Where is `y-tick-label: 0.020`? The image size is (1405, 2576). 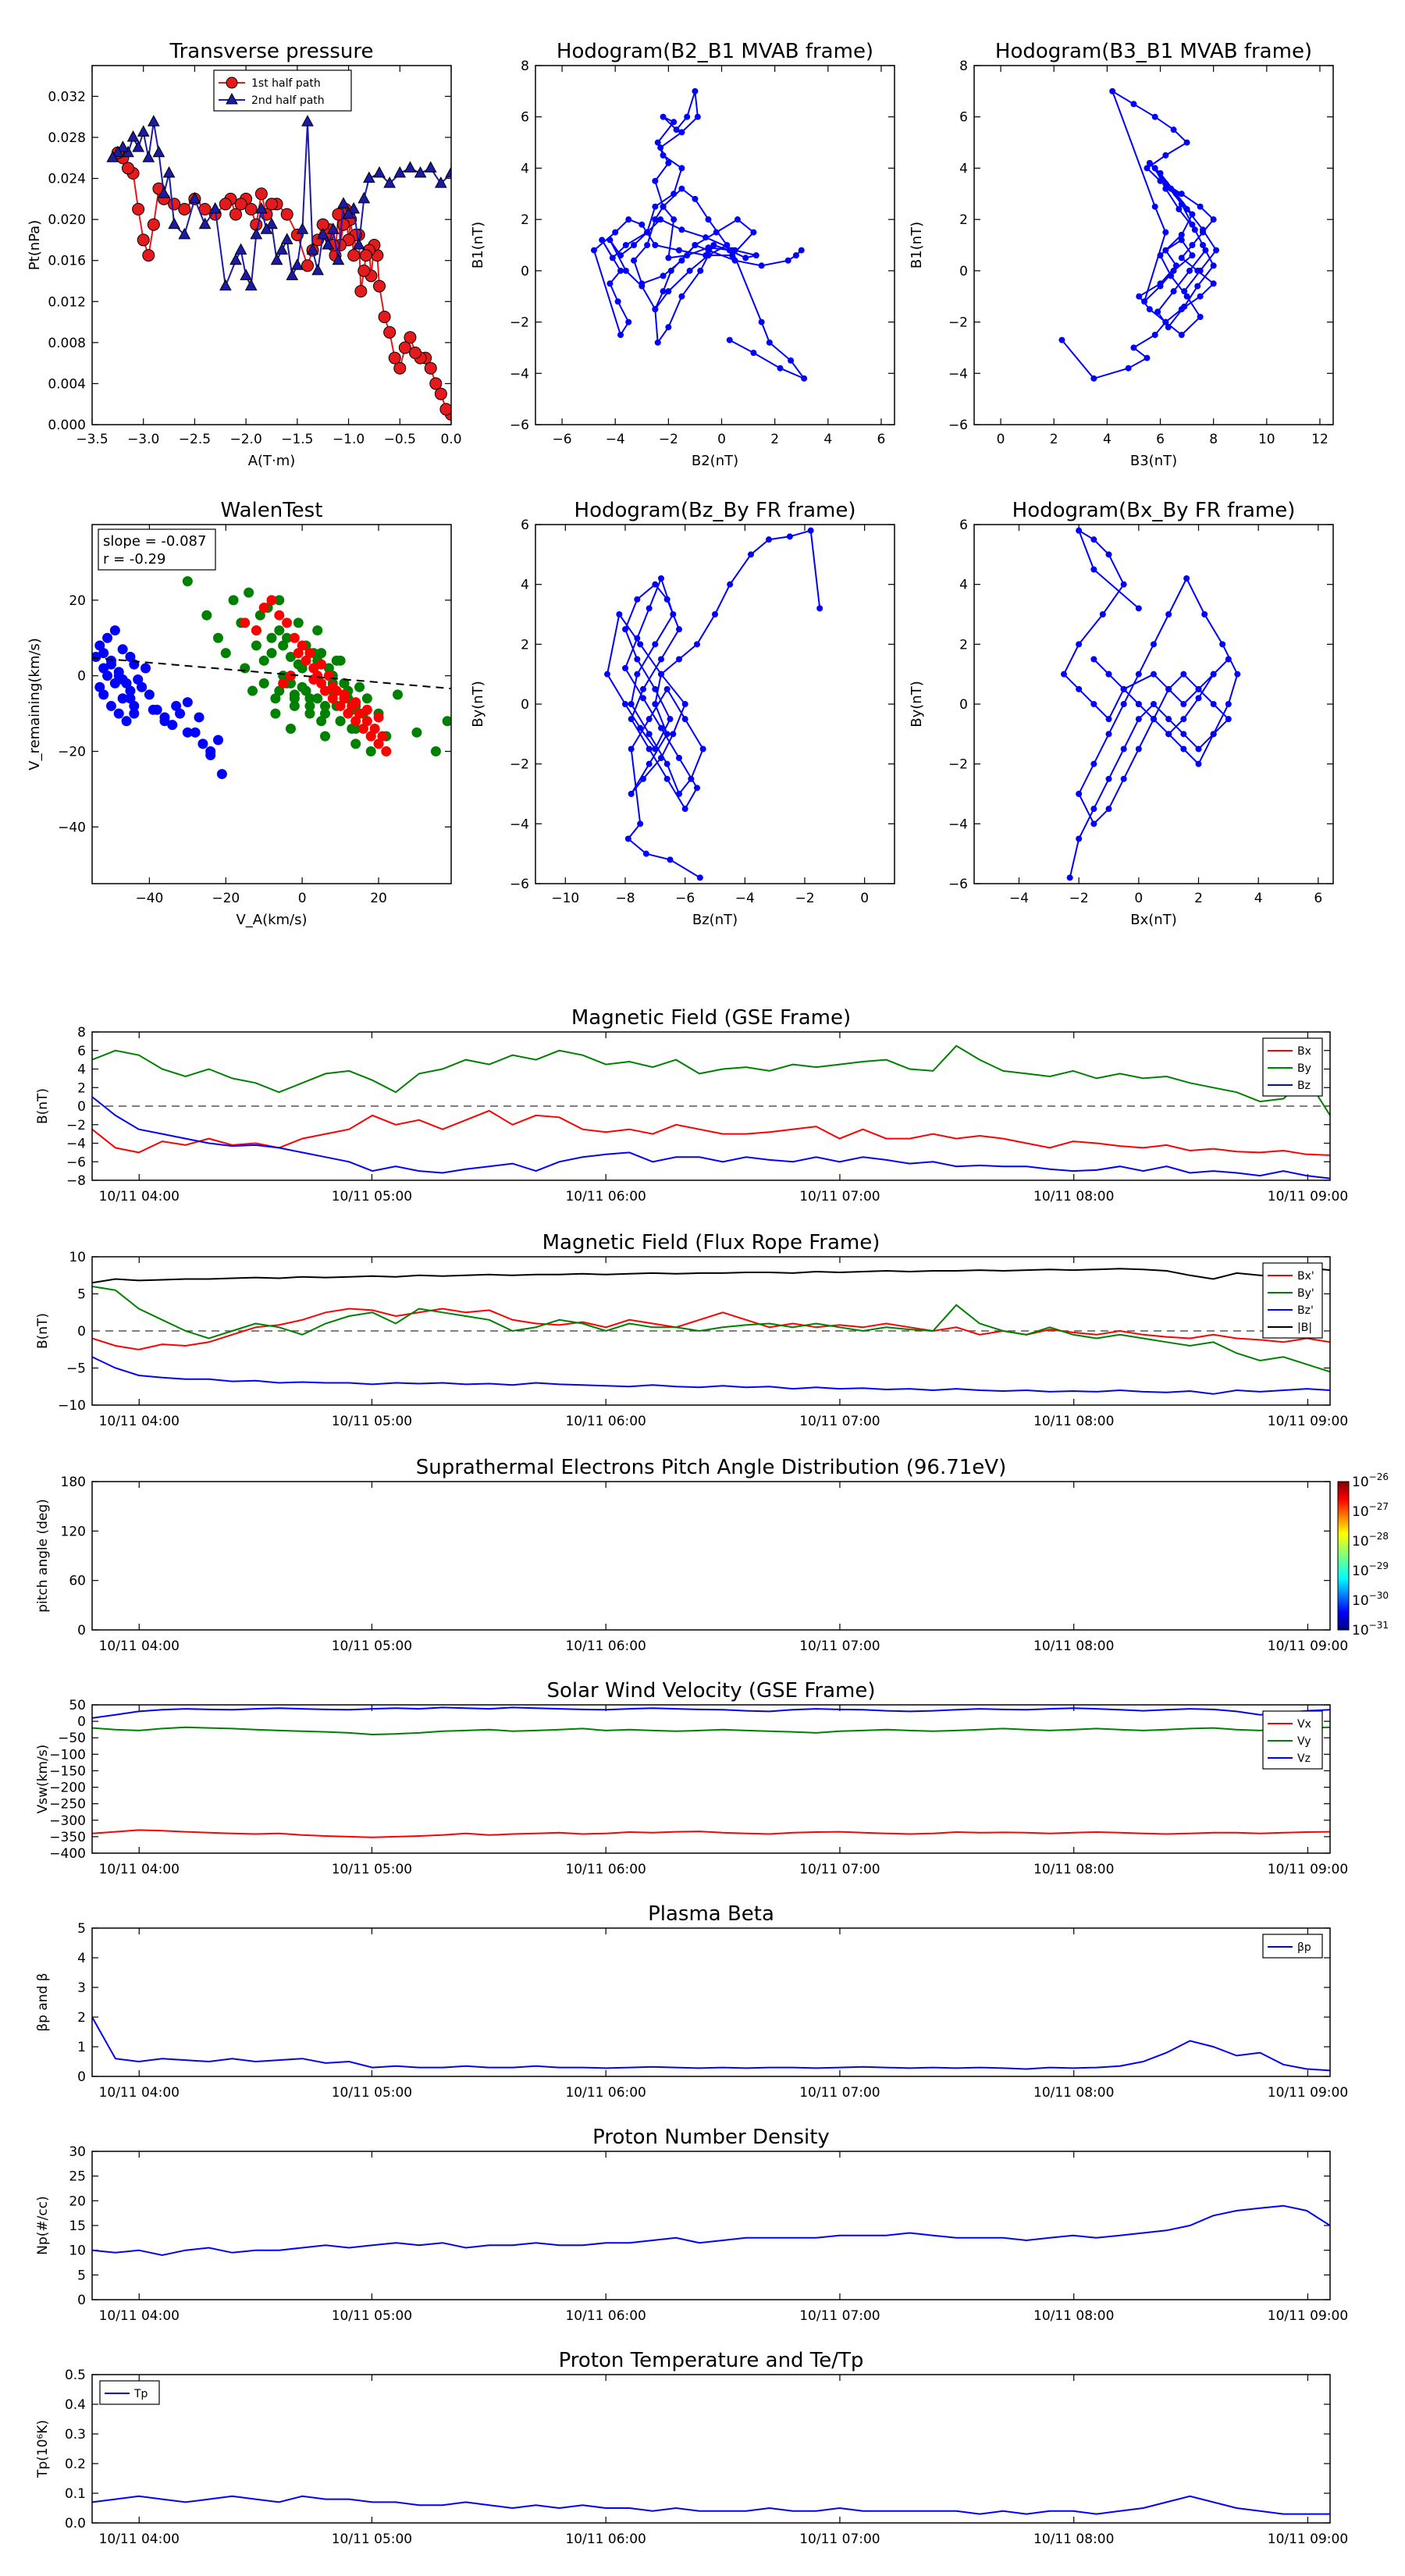
y-tick-label: 0.020 is located at coordinates (67, 220).